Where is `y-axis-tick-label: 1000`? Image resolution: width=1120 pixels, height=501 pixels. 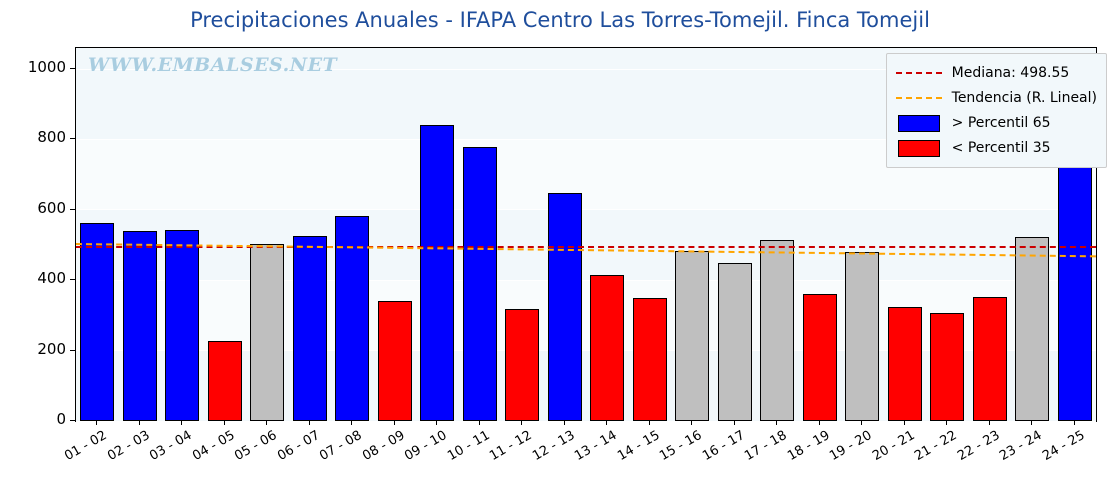
y-axis-tick-label: 1000 is located at coordinates (46, 67).